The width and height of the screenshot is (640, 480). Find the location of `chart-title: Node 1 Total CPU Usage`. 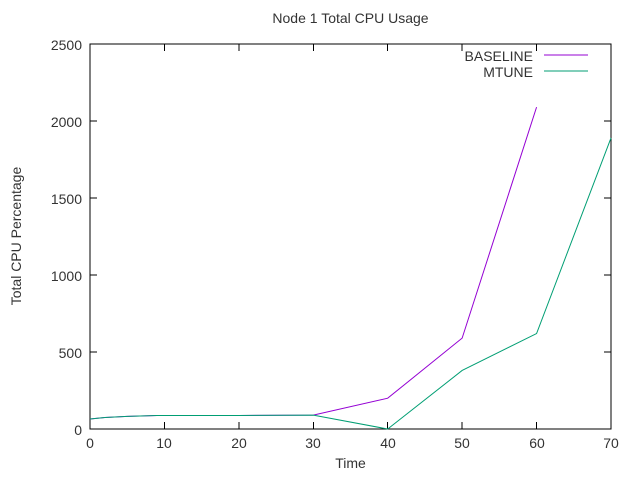

chart-title: Node 1 Total CPU Usage is located at coordinates (350, 18).